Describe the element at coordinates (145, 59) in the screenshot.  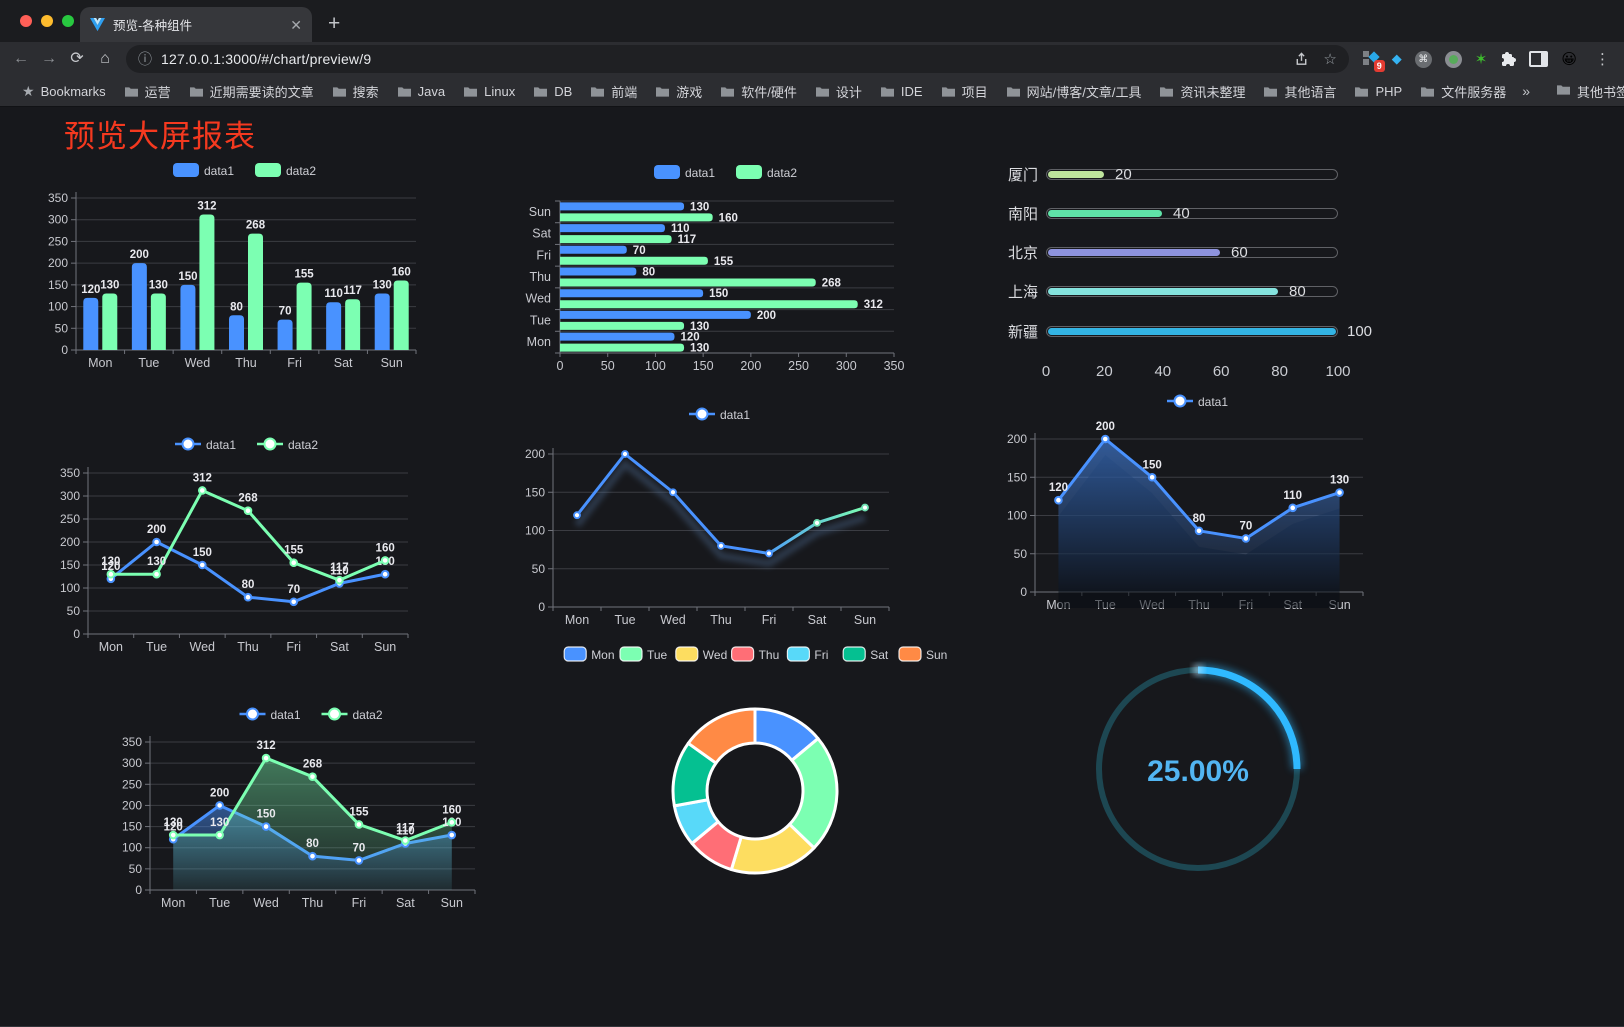
I see `site-info-icon: ⓘ` at that location.